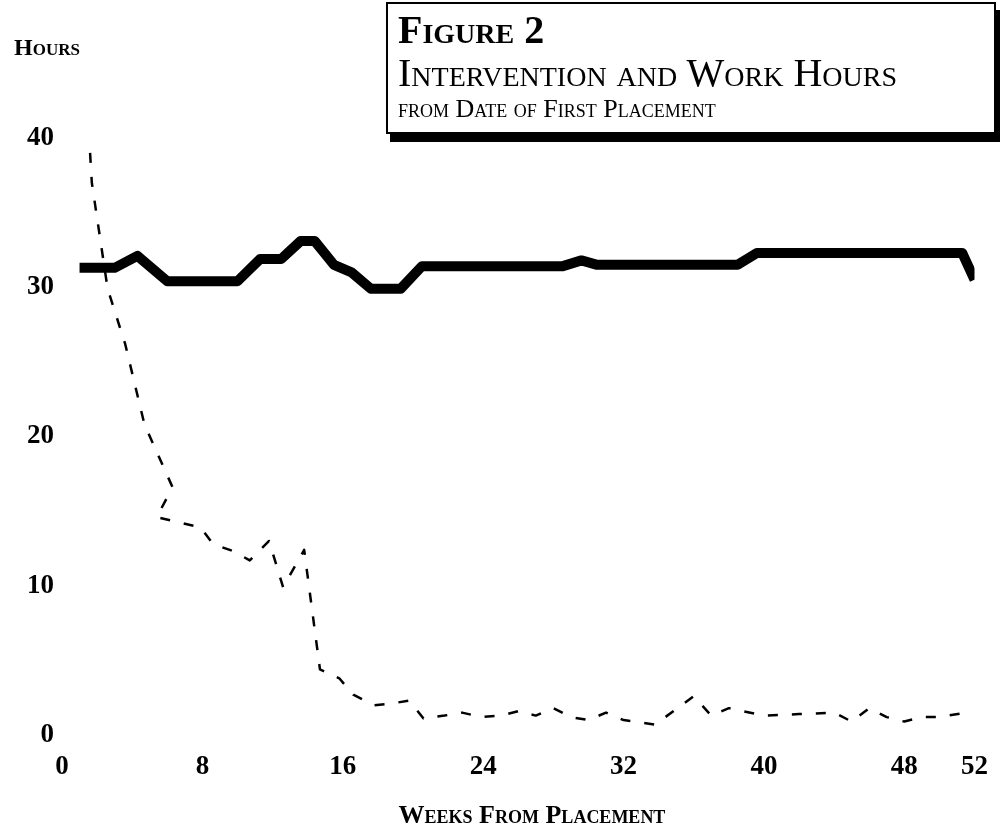 This screenshot has height=836, width=1004. Describe the element at coordinates (40, 583) in the screenshot. I see `y-tick-label: 10` at that location.